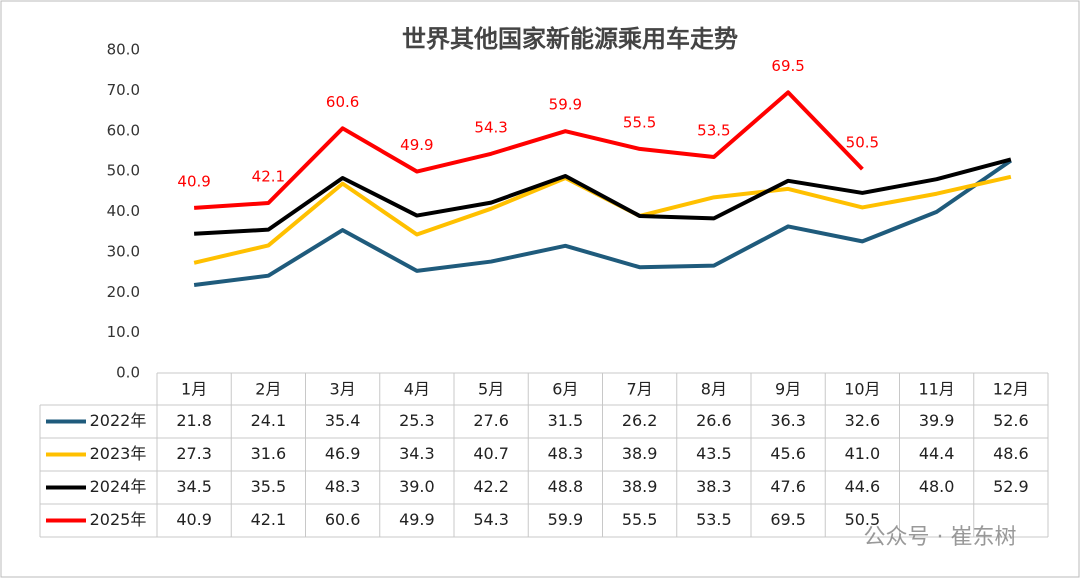  I want to click on y-tick-label: 80.0, so click(123, 50).